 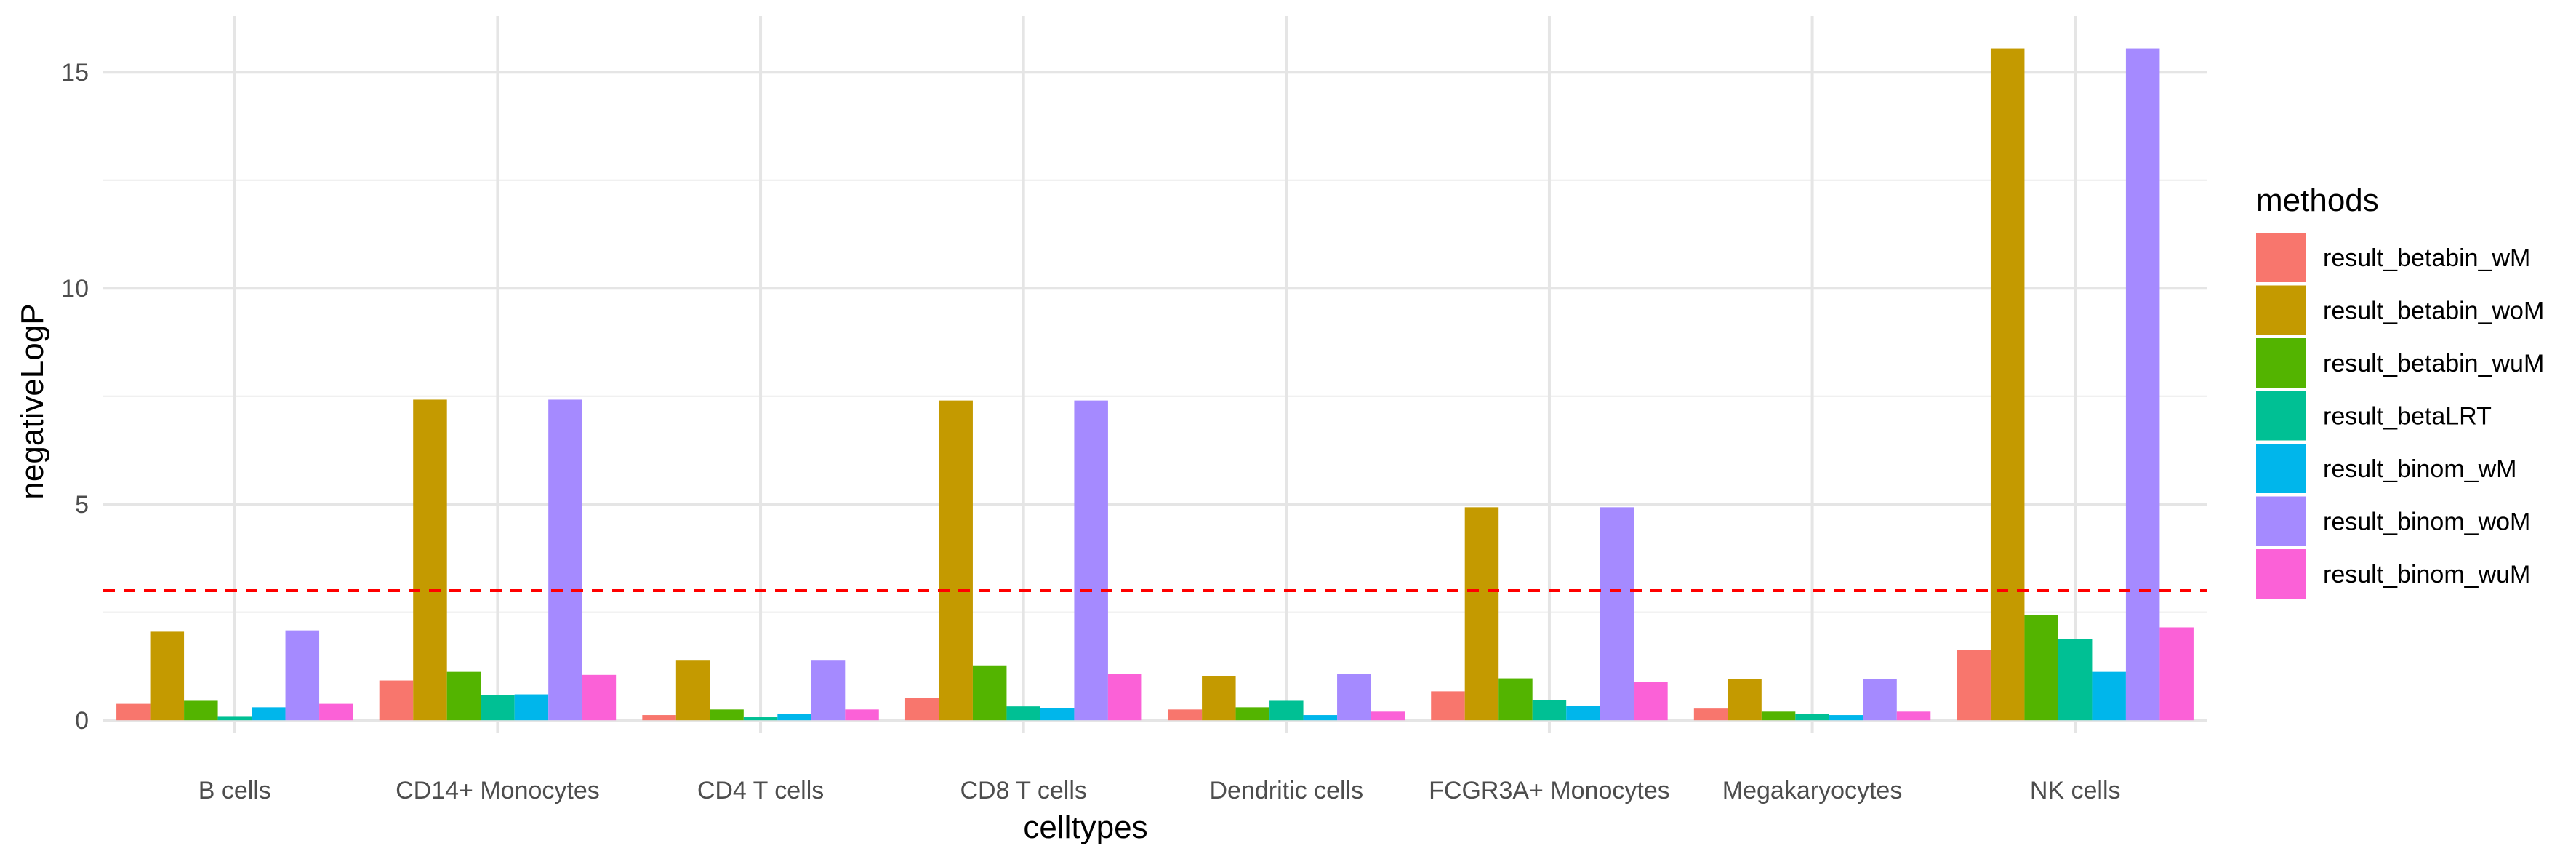 What do you see at coordinates (1085, 827) in the screenshot?
I see `x-axis-label: celltypes` at bounding box center [1085, 827].